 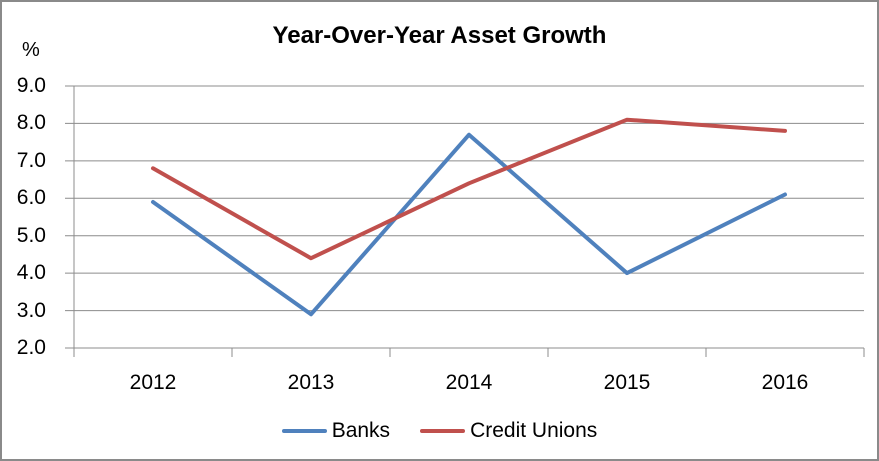 I want to click on y-tick-label: 8.0, so click(x=31, y=123).